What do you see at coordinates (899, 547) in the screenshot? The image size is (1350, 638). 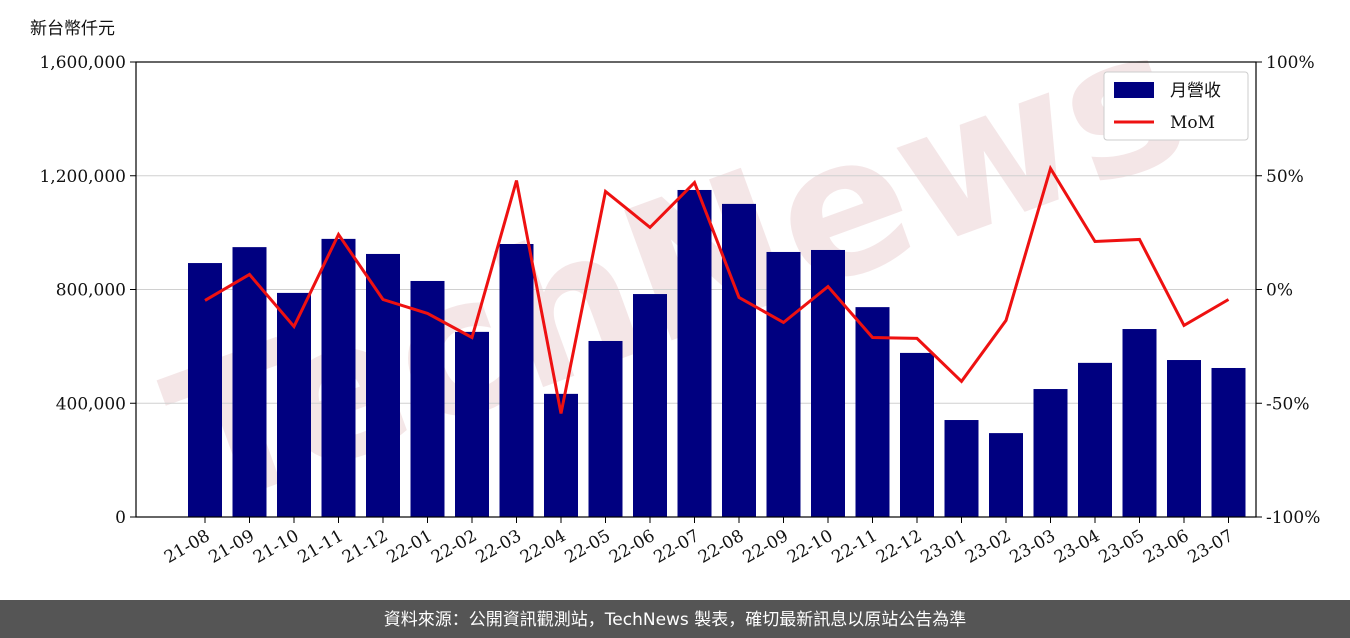 I see `x-tick-label: 22-12` at bounding box center [899, 547].